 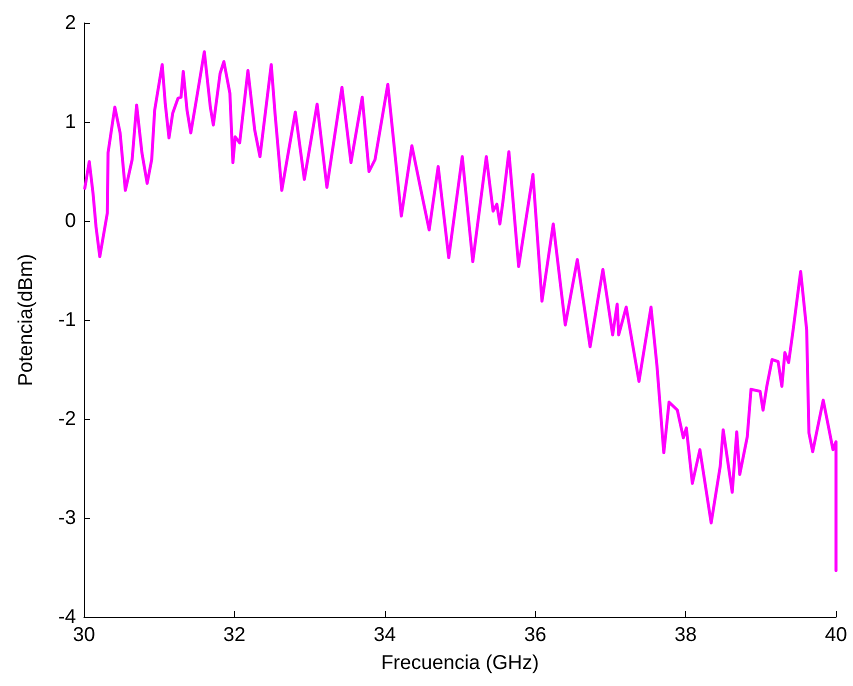 What do you see at coordinates (70, 23) in the screenshot?
I see `y-tick-label: 2` at bounding box center [70, 23].